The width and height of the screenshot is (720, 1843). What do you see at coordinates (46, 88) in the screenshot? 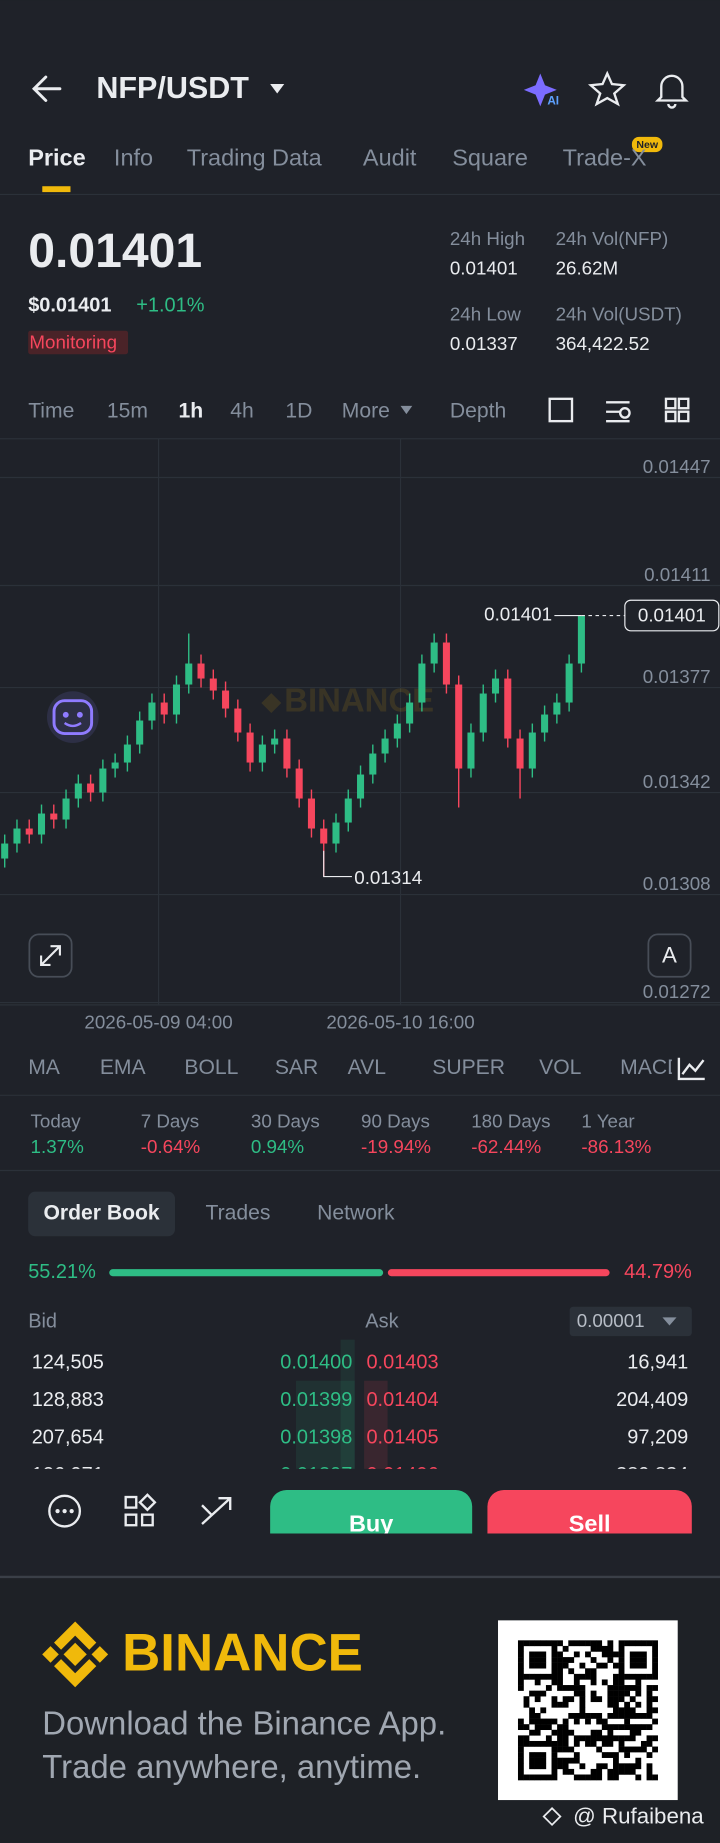
I see `back-button` at bounding box center [46, 88].